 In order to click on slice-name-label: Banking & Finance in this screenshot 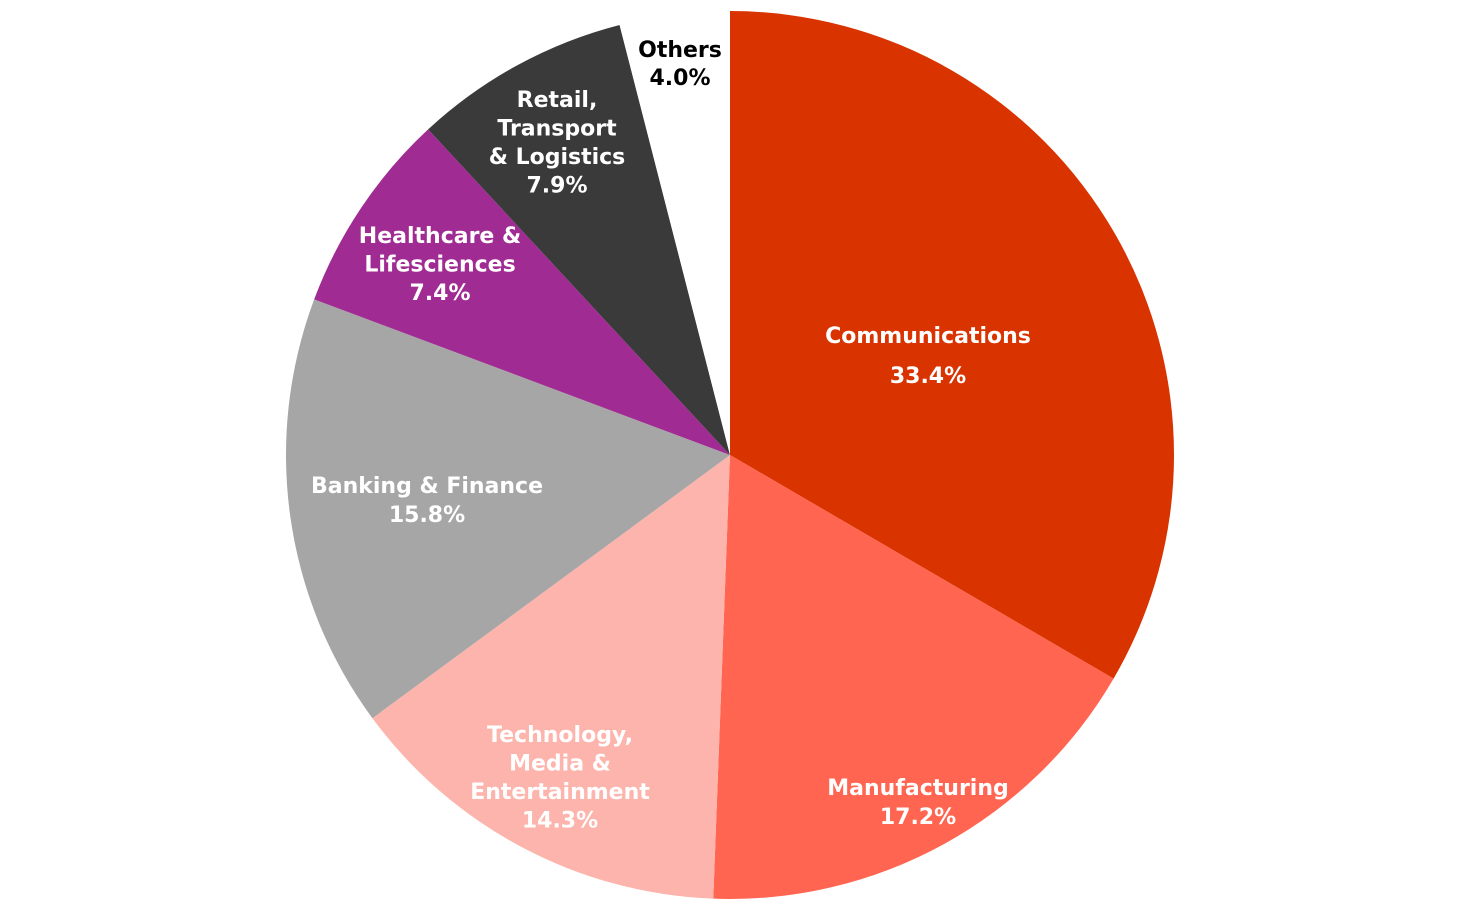, I will do `click(427, 486)`.